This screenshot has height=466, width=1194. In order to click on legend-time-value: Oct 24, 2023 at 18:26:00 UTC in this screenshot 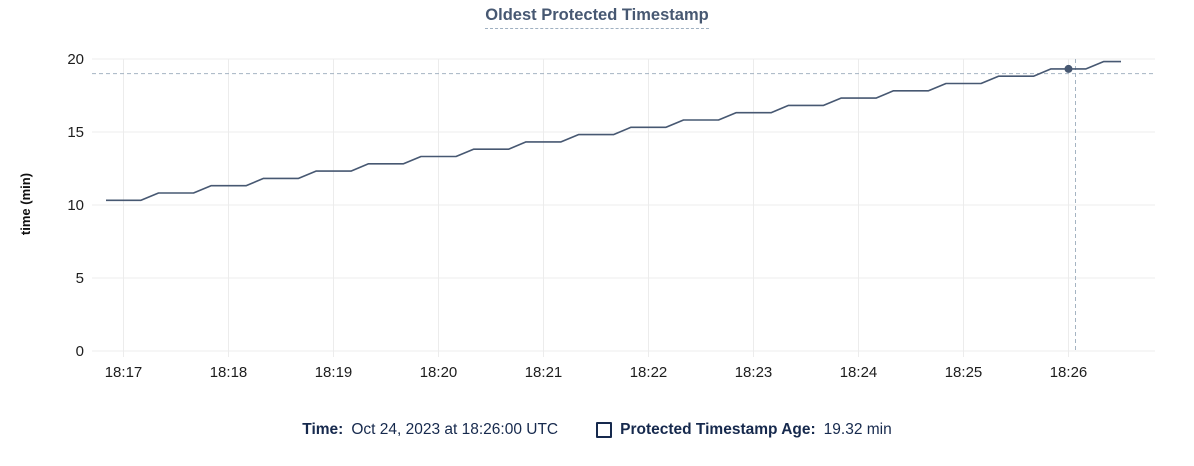, I will do `click(455, 429)`.